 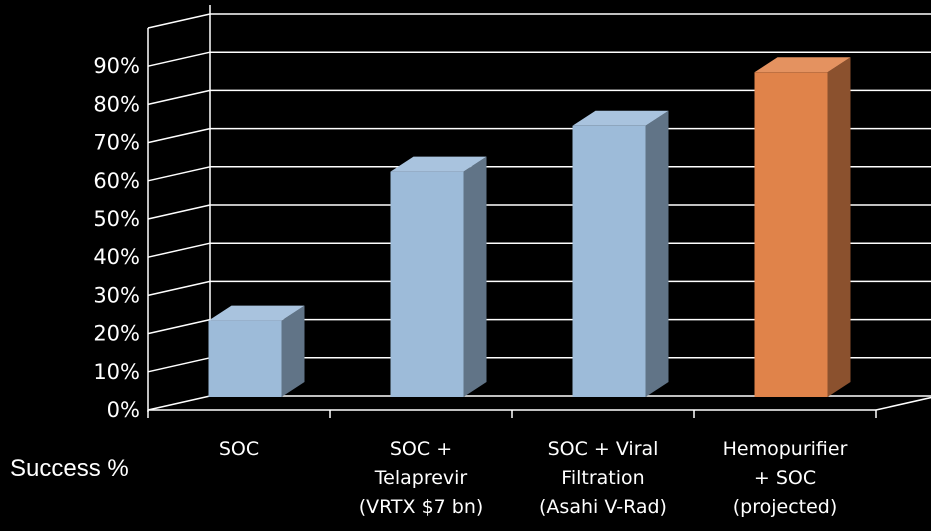 What do you see at coordinates (603, 478) in the screenshot?
I see `x-category-label: SOC + Viral Filtration (Asahi V-Rad)` at bounding box center [603, 478].